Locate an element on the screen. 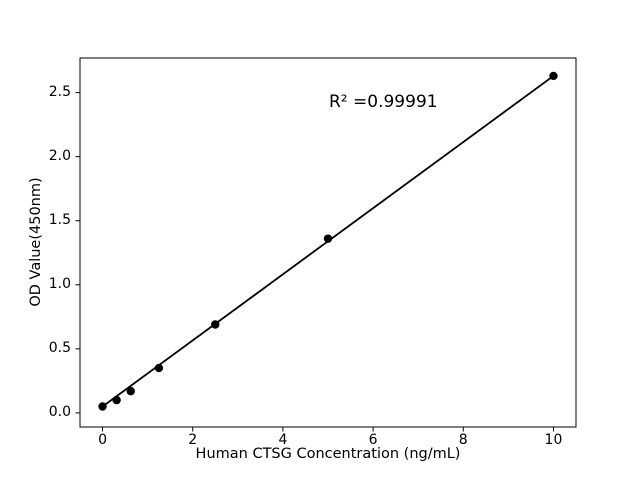 This screenshot has height=480, width=640. y-tick-label: 2.0 is located at coordinates (59, 155).